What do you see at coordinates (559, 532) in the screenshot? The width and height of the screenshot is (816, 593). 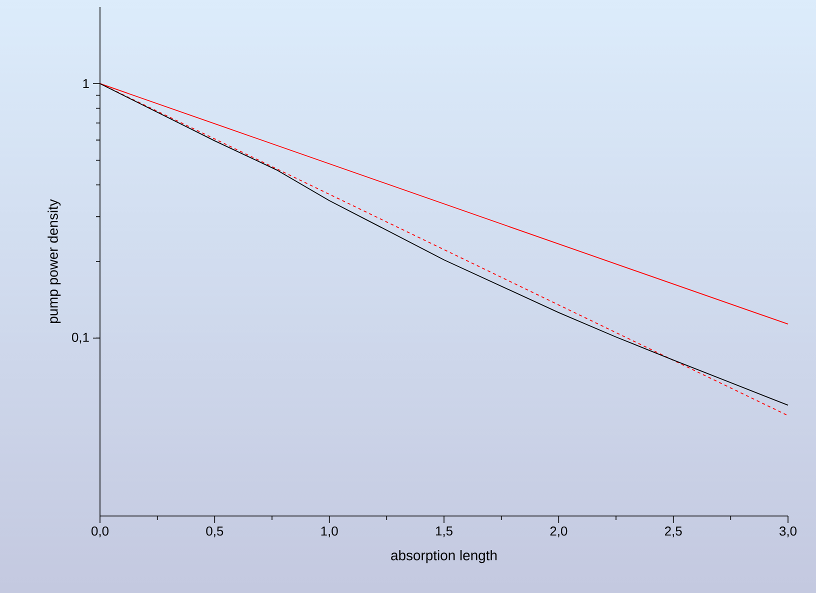 I see `x-tick-label: 2,0` at bounding box center [559, 532].